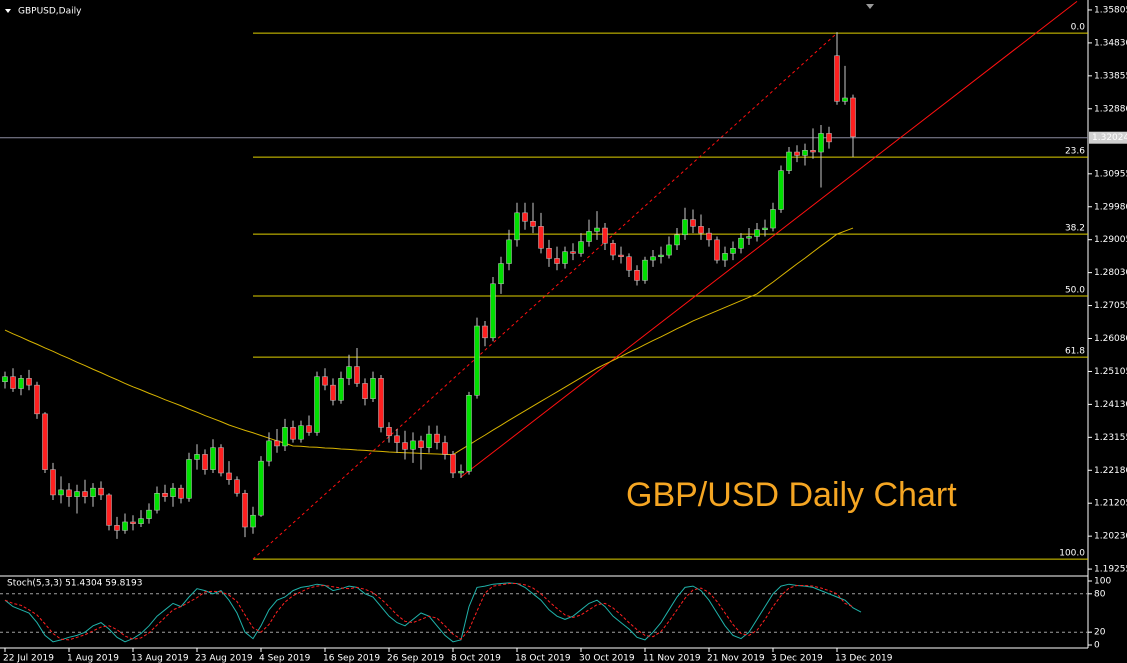 The height and width of the screenshot is (663, 1127). What do you see at coordinates (8, 11) in the screenshot?
I see `menu-triangle` at bounding box center [8, 11].